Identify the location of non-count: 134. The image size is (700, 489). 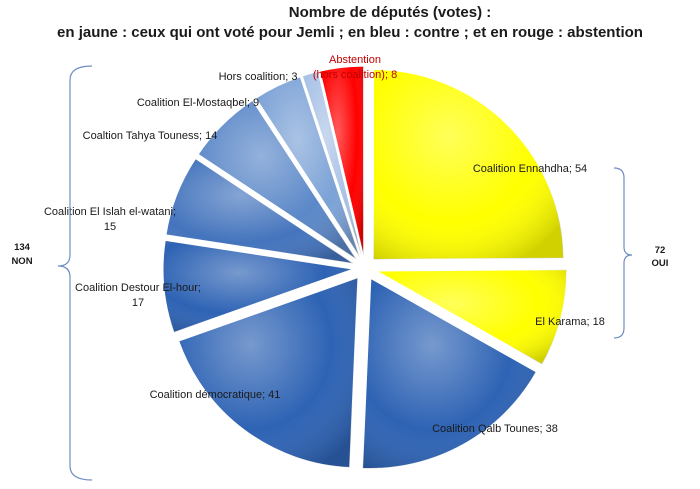
(22, 247).